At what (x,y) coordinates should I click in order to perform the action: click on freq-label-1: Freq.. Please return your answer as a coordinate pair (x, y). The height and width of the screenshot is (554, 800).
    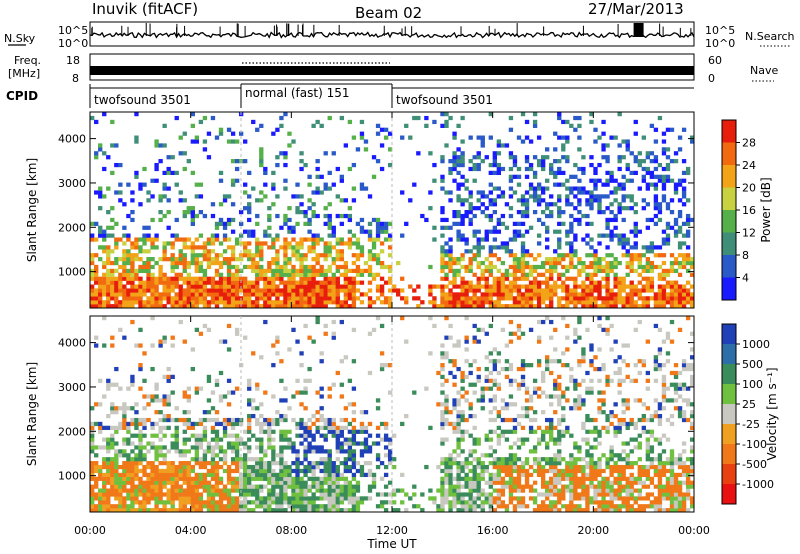
    Looking at the image, I should click on (27, 60).